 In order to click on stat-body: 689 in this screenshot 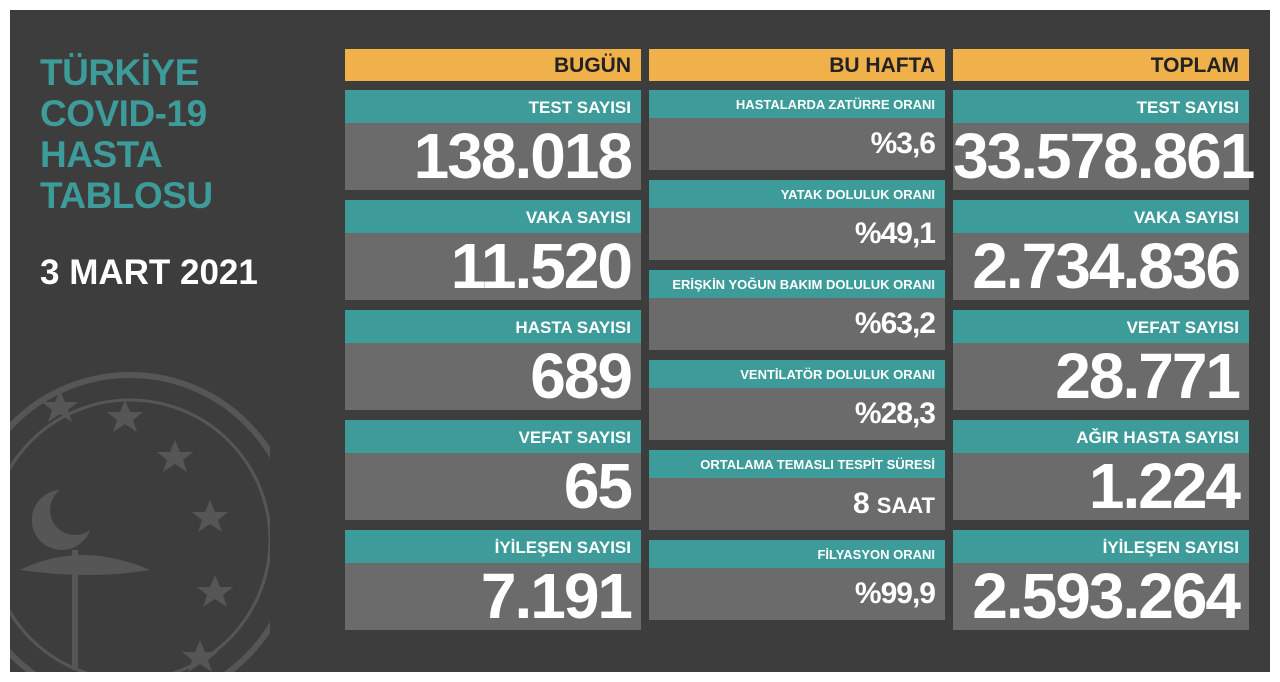, I will do `click(493, 376)`.